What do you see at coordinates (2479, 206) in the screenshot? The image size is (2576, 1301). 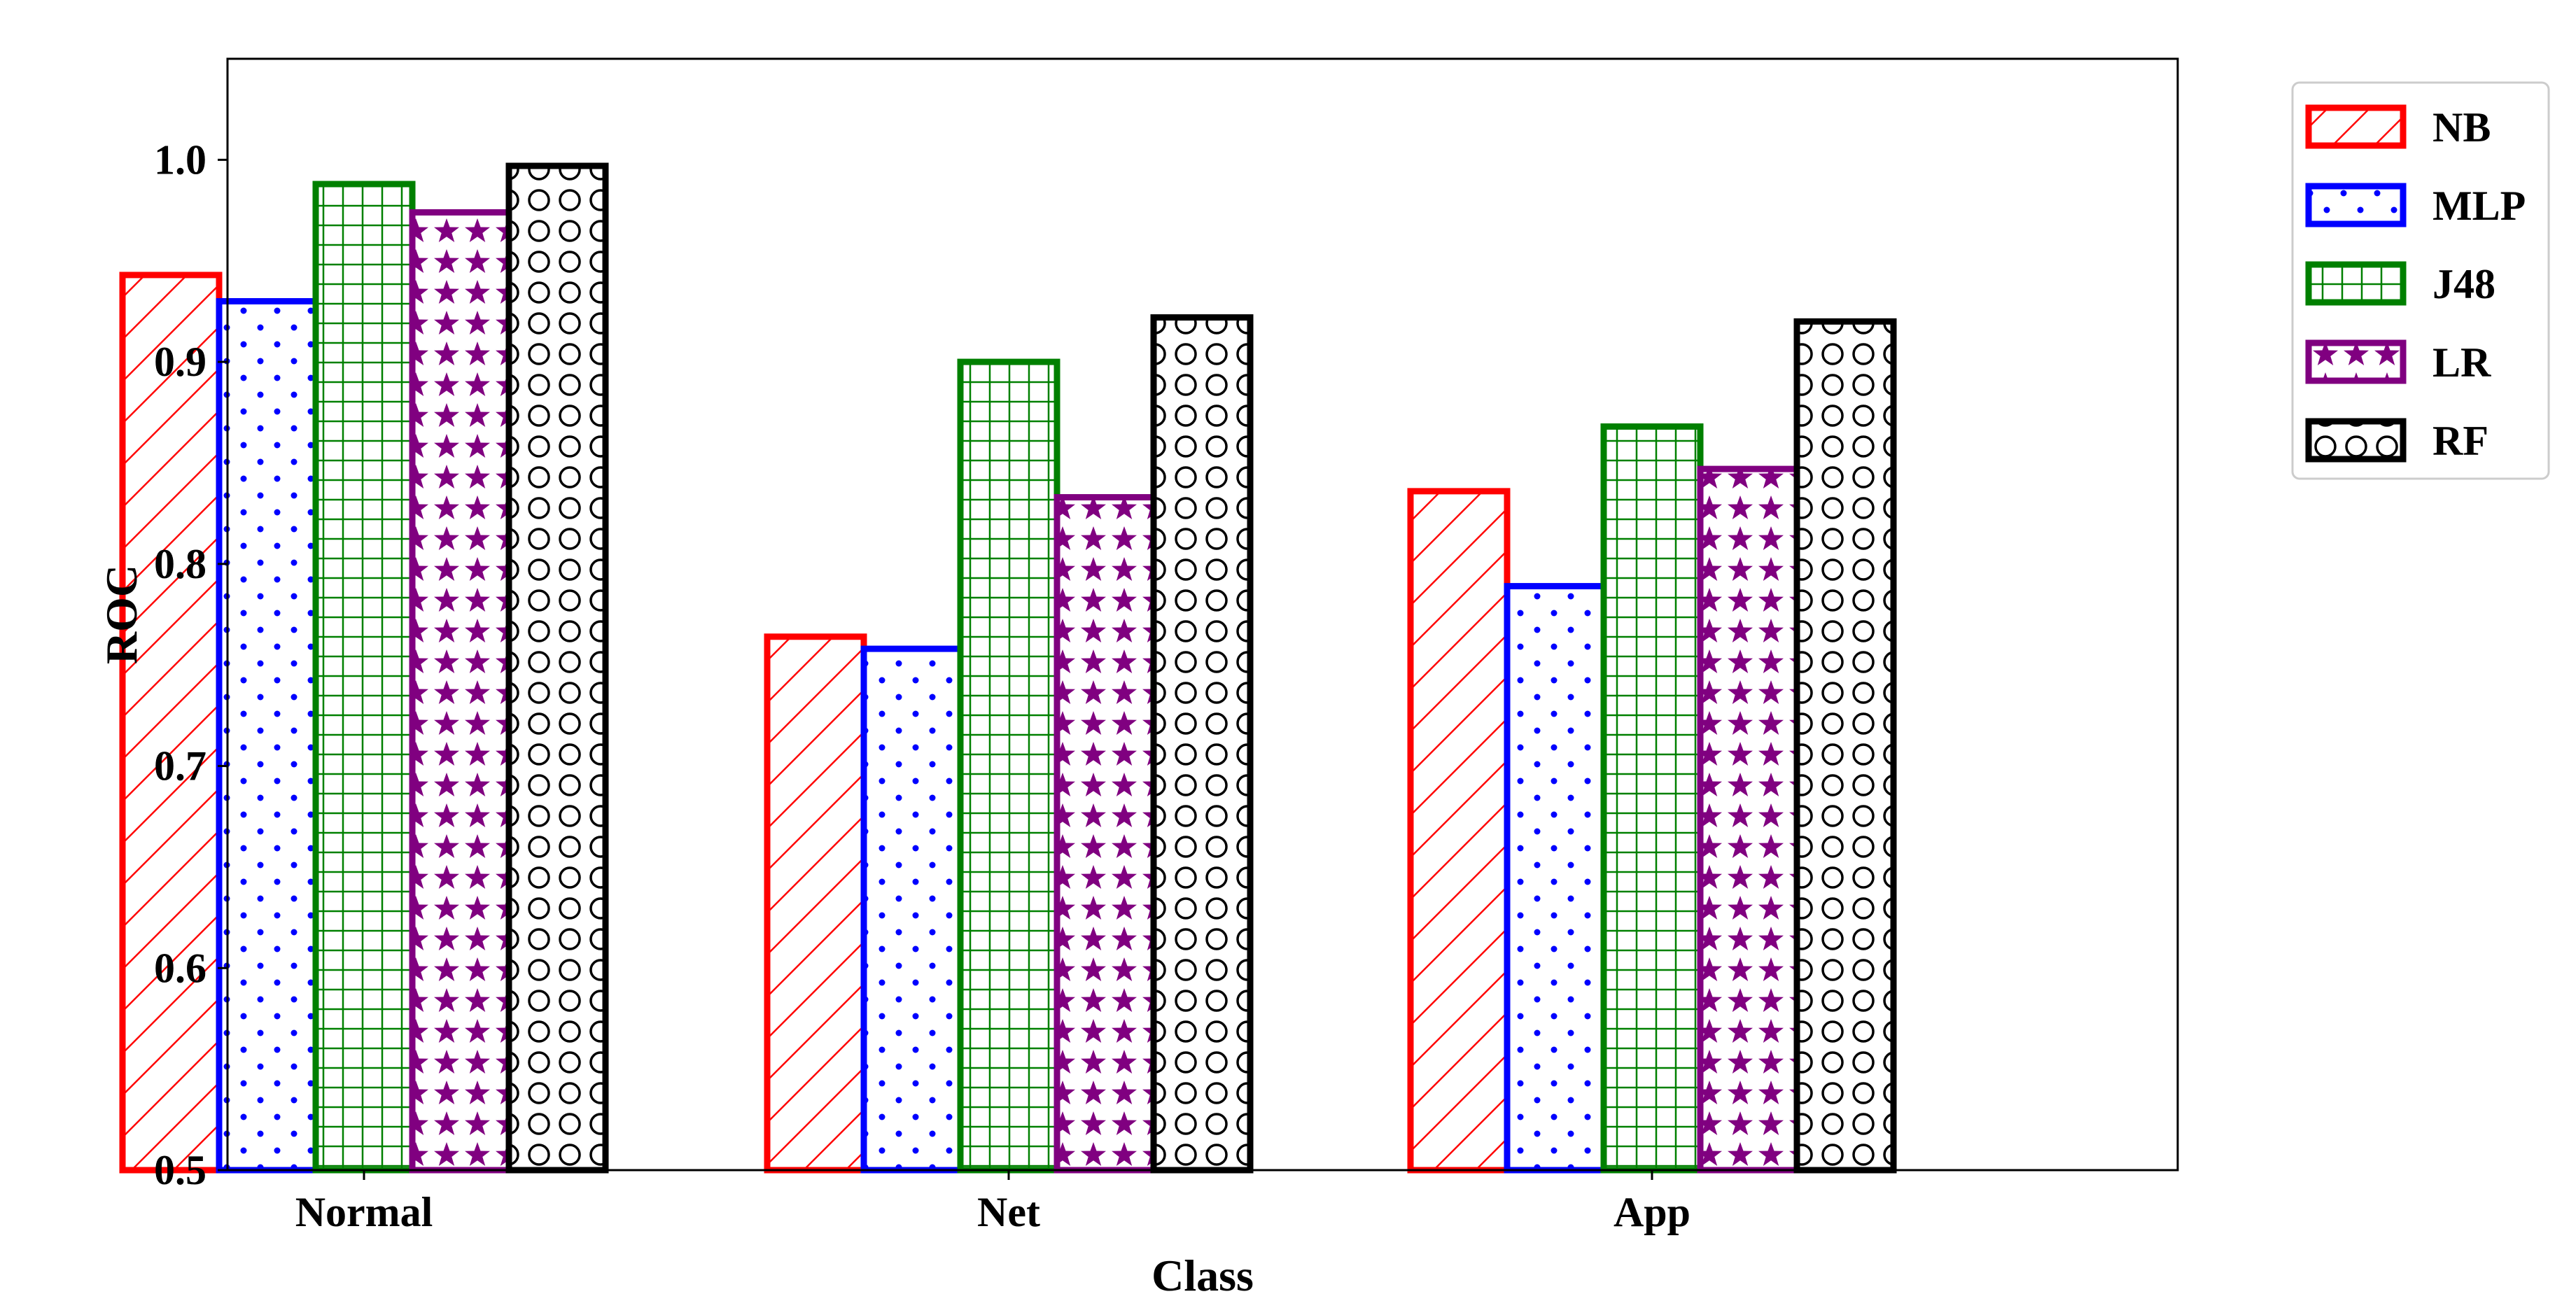 I see `legend-label-mlp: MLP` at bounding box center [2479, 206].